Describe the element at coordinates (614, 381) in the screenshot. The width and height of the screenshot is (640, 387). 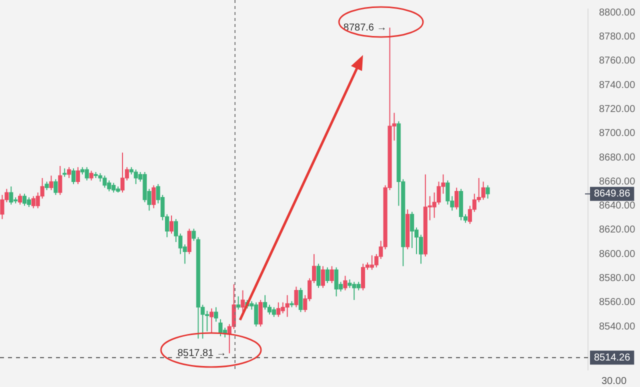
I see `text: 30.00` at that location.